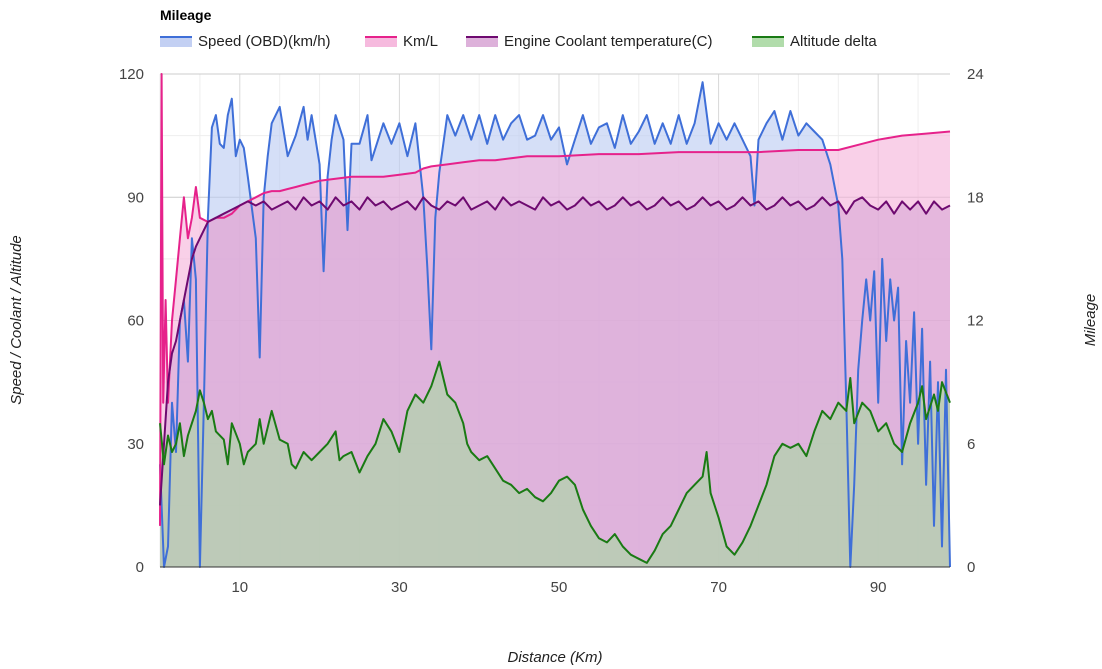  Describe the element at coordinates (878, 587) in the screenshot. I see `x-tick-label: 90` at that location.